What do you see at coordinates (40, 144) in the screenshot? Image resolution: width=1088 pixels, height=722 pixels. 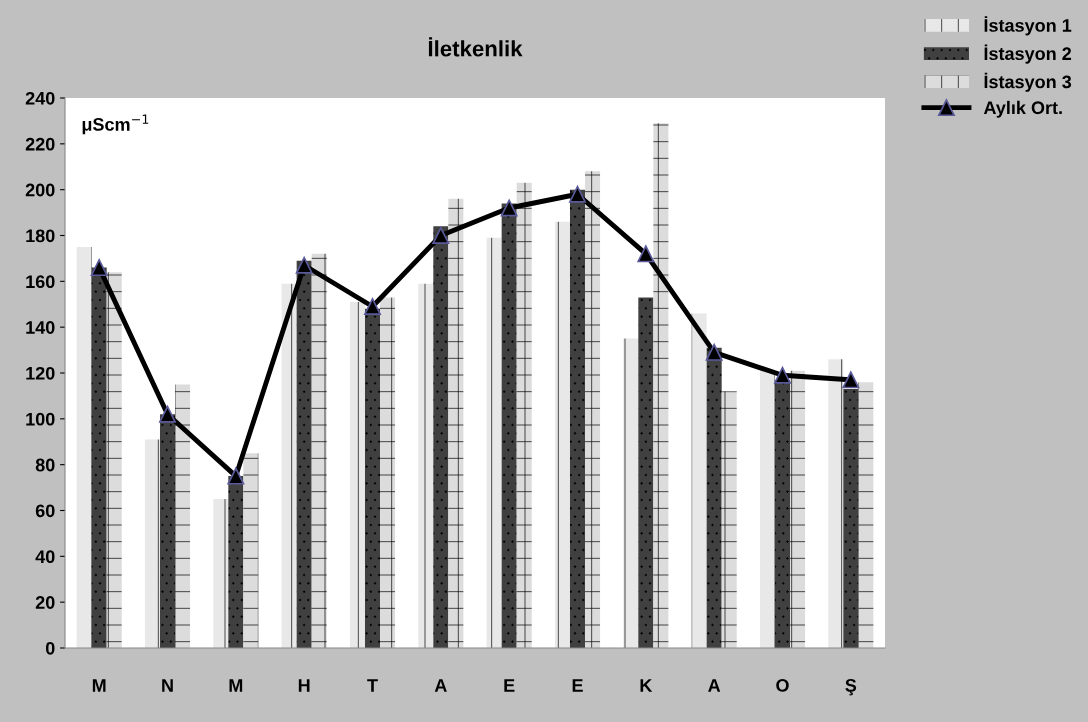 I see `y-tick-label: 220` at bounding box center [40, 144].